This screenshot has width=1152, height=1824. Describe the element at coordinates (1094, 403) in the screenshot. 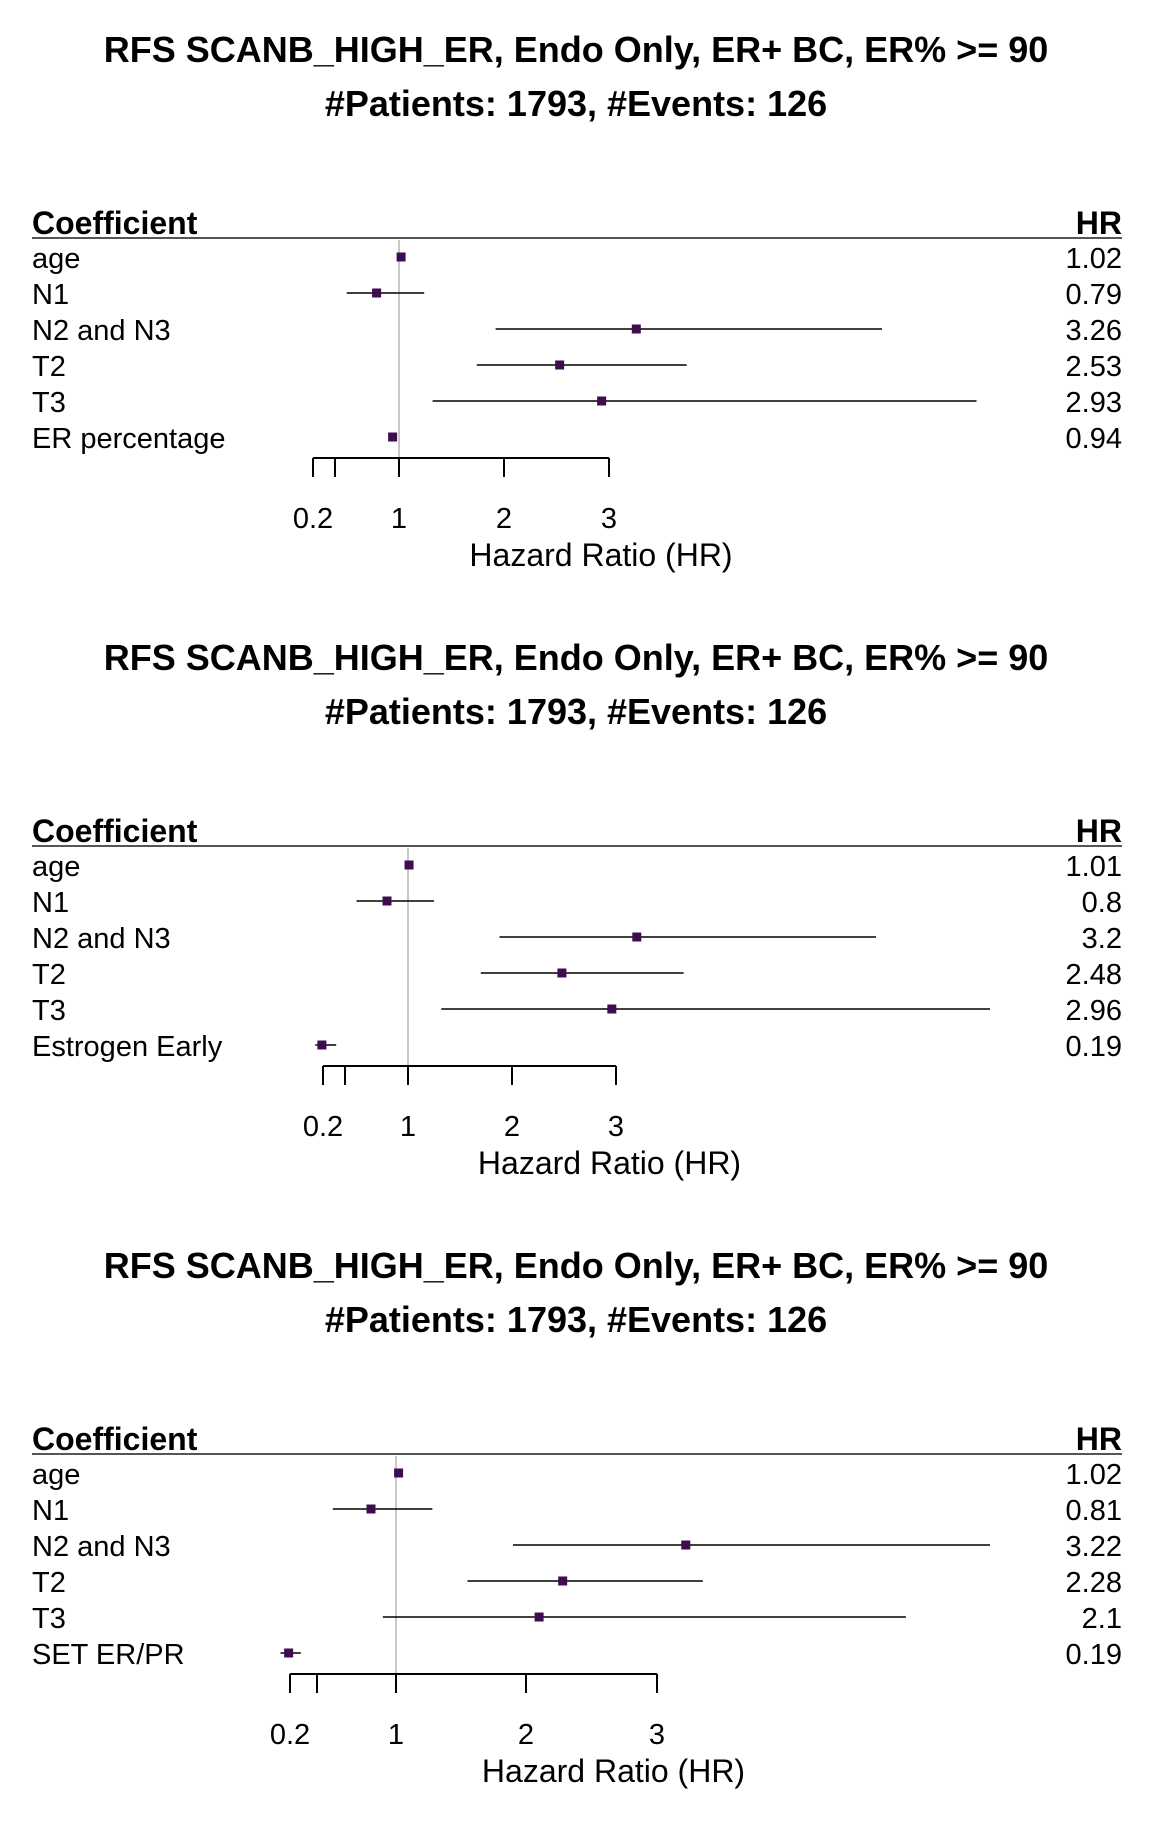

I see `row-hr-value: 2.93` at that location.